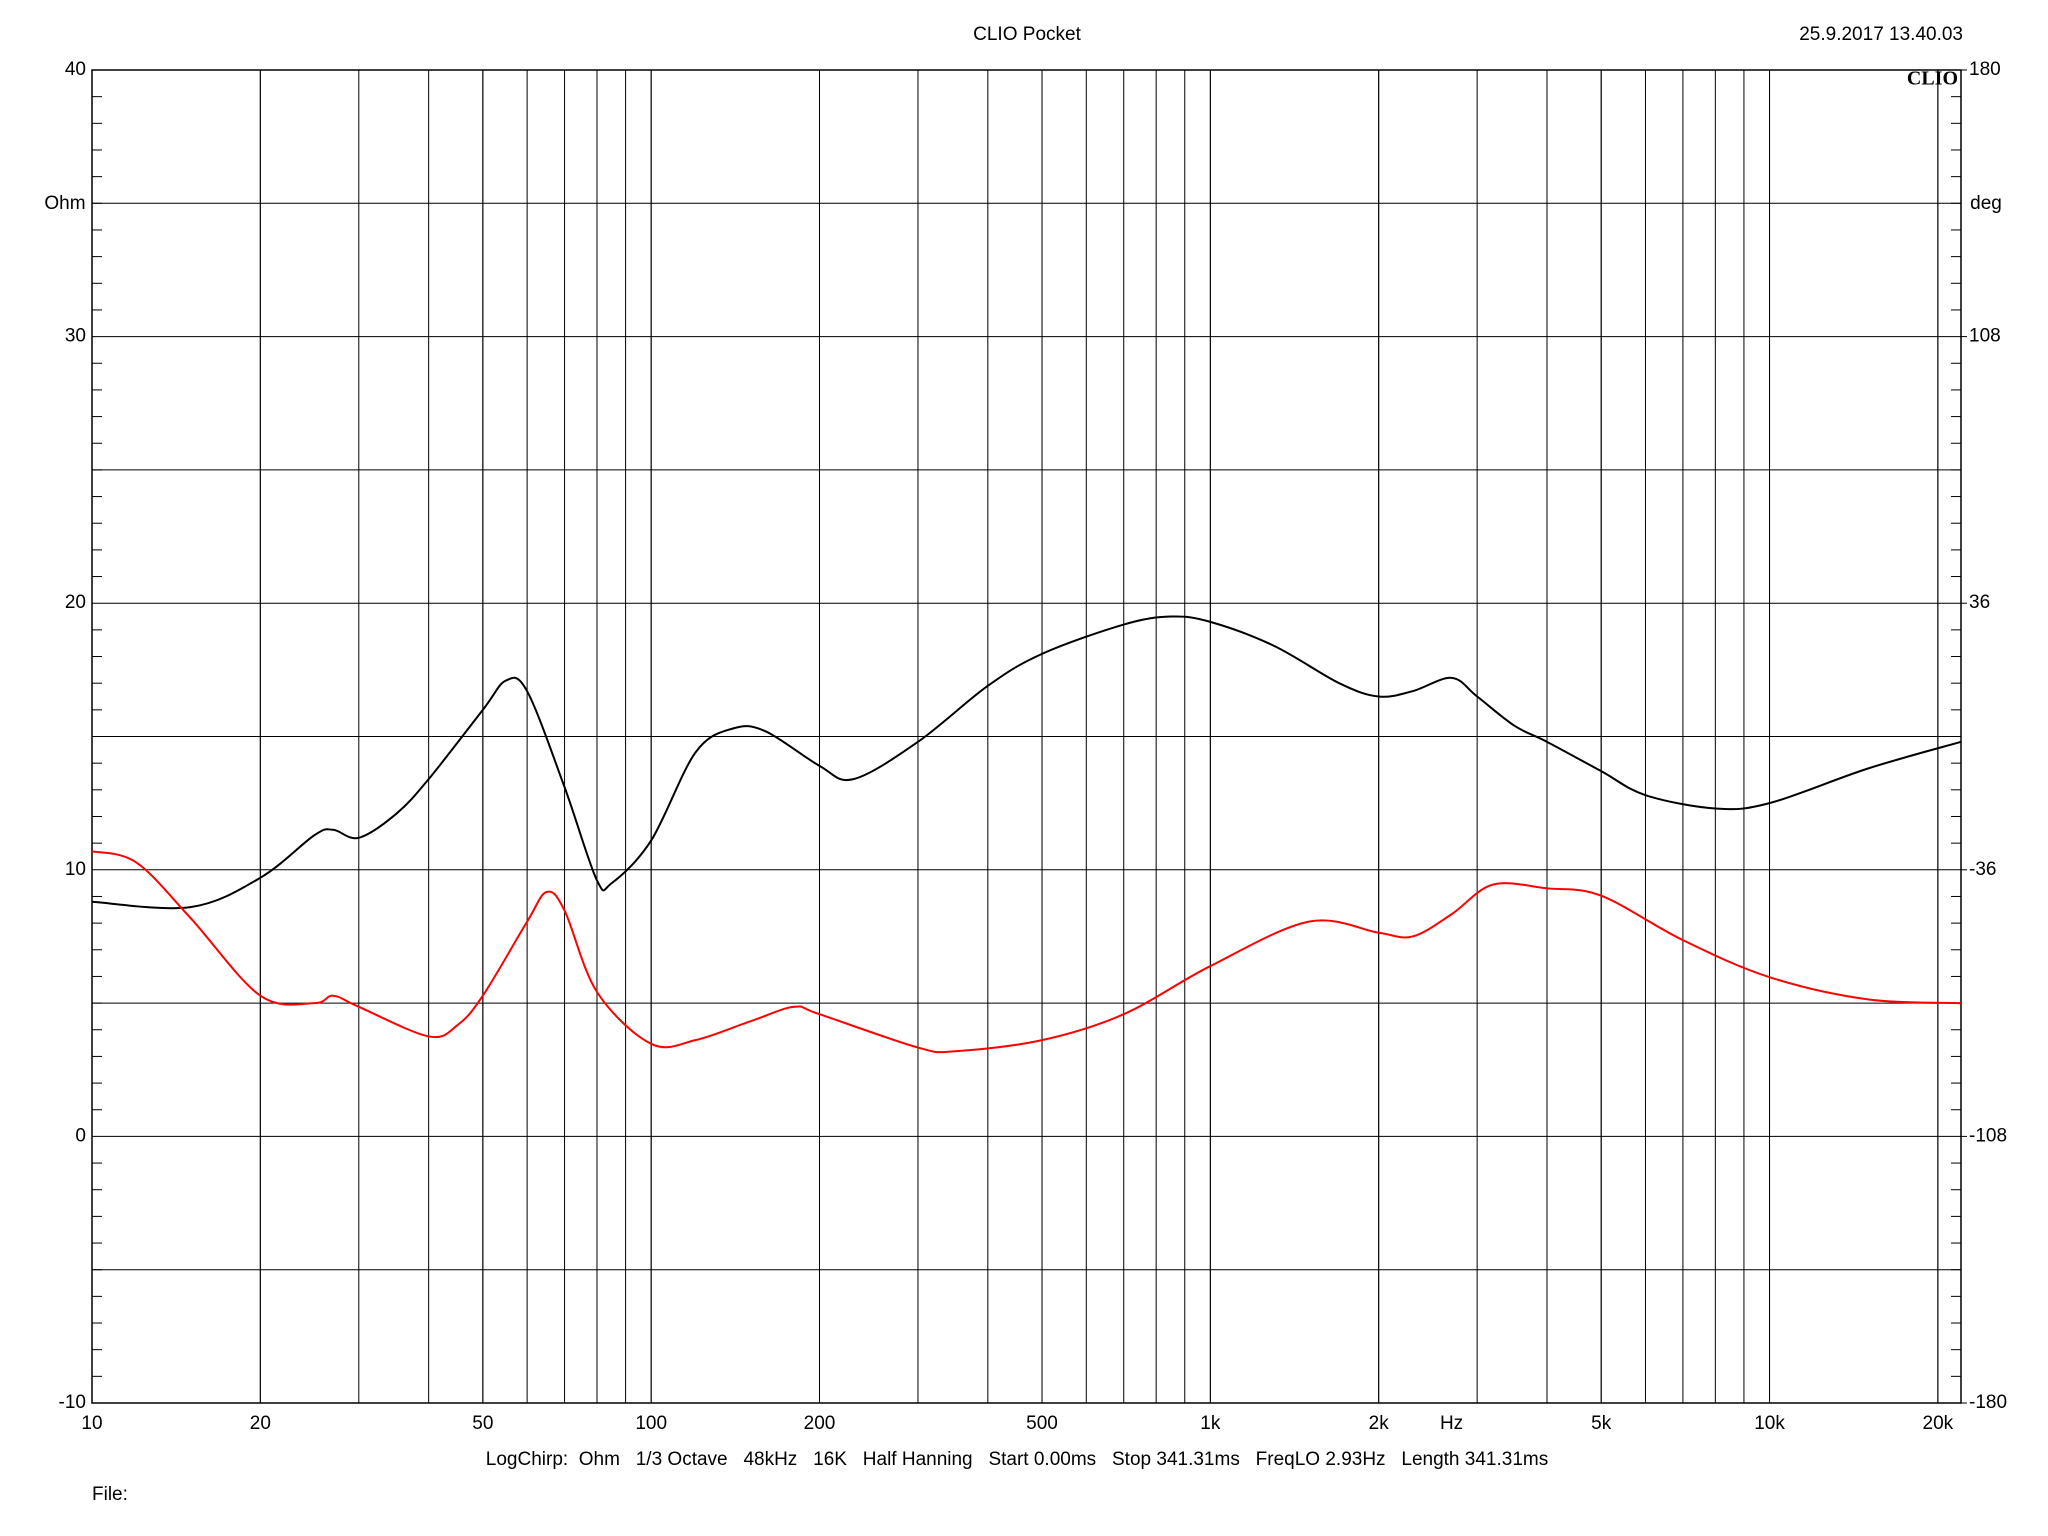  Describe the element at coordinates (1988, 1135) in the screenshot. I see `y2-tick-label: -108` at that location.